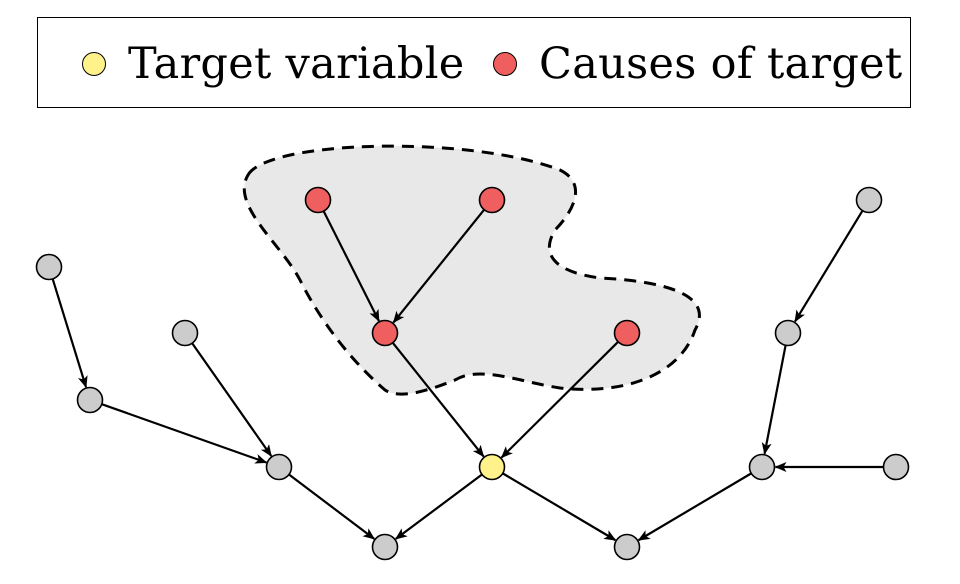 The height and width of the screenshot is (584, 960). I want to click on edge-c4-to-t, so click(559, 400).